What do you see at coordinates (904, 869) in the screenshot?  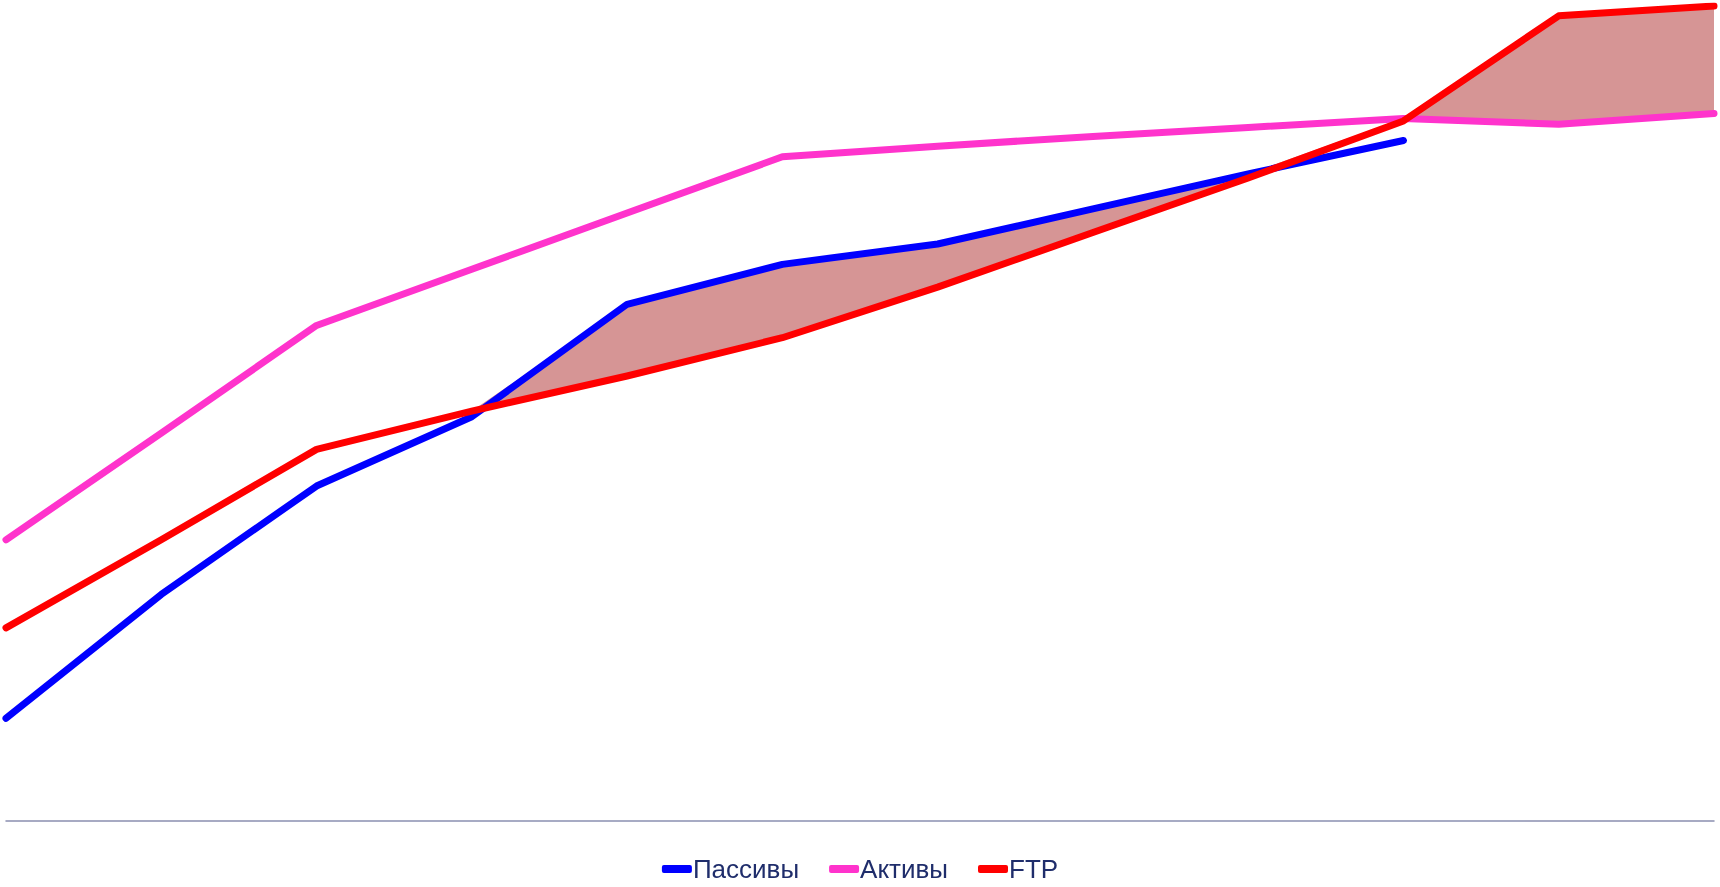 I see `legend-label: Активы` at bounding box center [904, 869].